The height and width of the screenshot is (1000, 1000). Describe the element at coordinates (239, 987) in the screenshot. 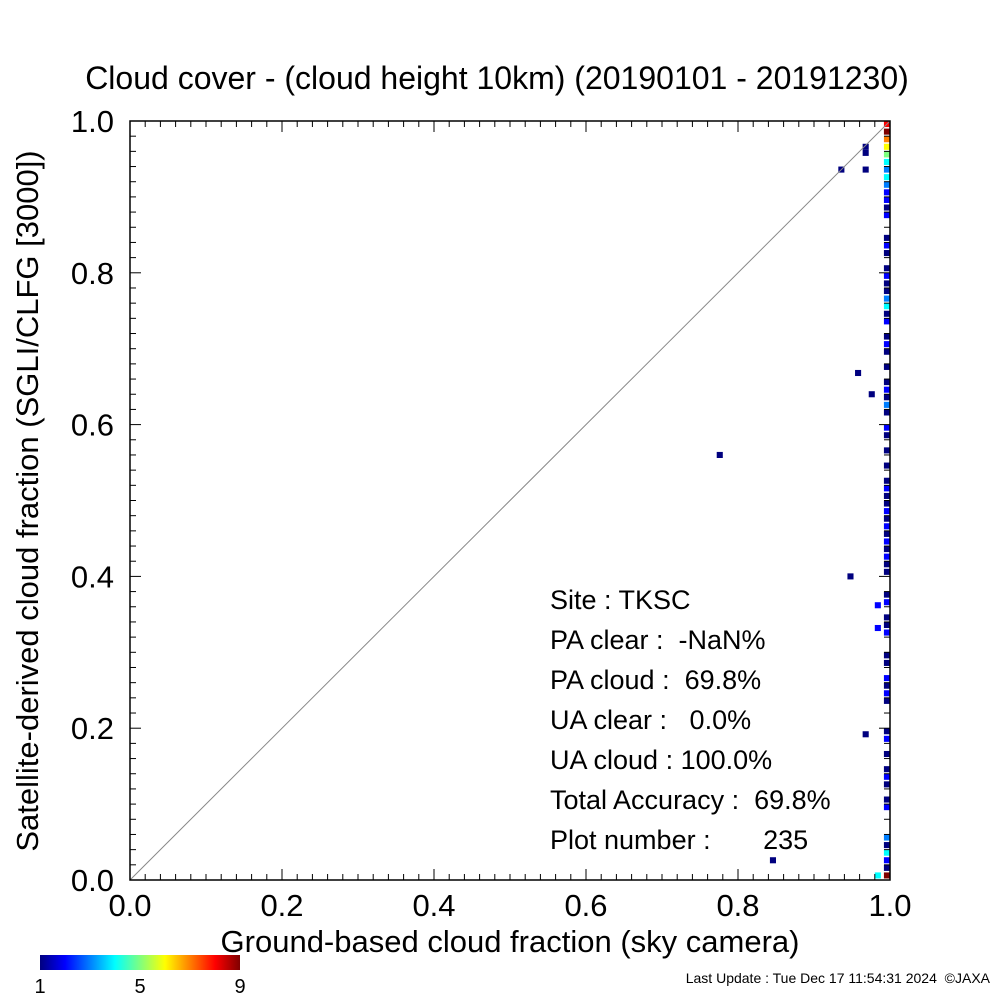

I see `colorbar-tick-label: 9` at that location.